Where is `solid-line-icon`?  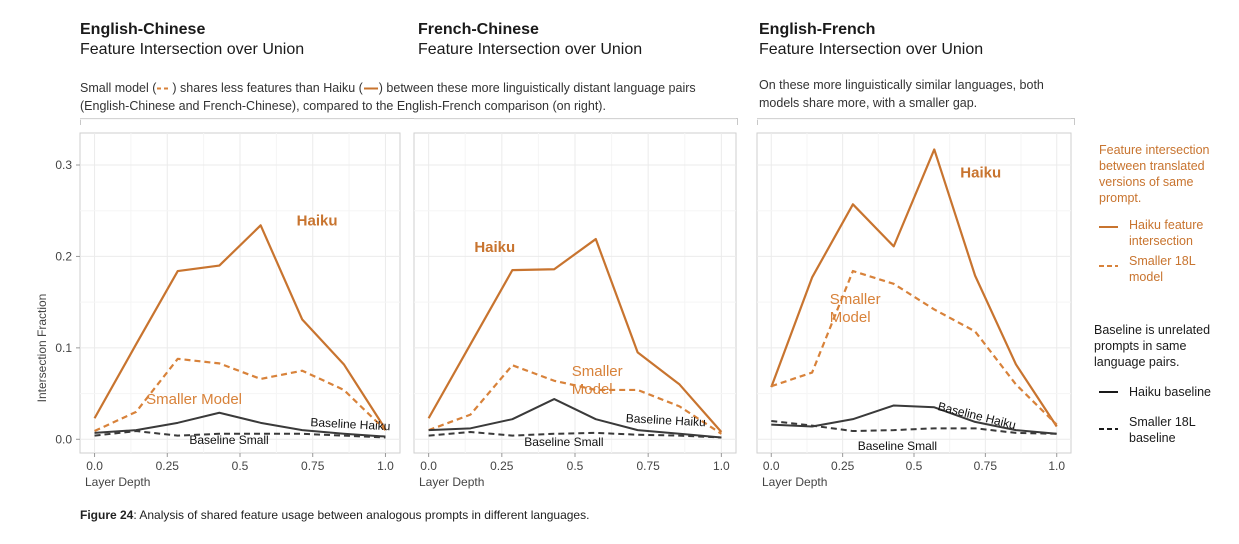
solid-line-icon is located at coordinates (370, 88).